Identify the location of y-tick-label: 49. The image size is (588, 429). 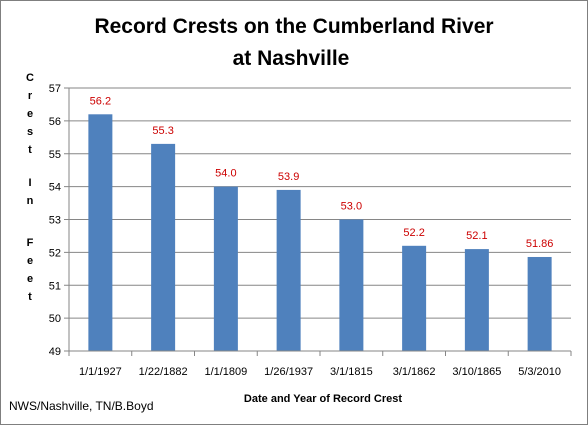
(55, 352).